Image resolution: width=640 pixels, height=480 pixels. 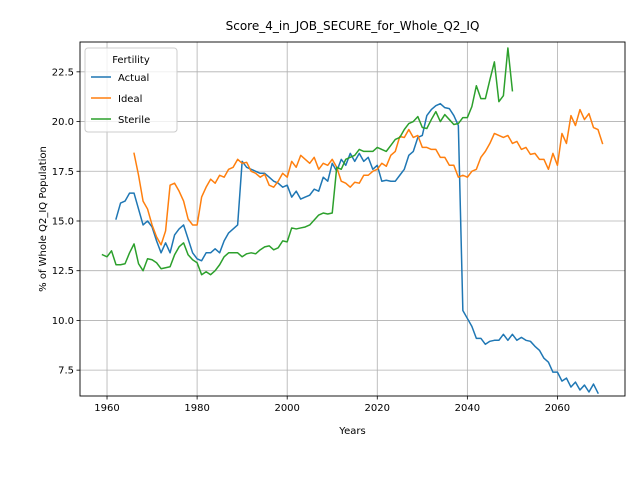 I want to click on x-axis: 1960 1980 2000 2020 2040 2060, so click(x=332, y=405).